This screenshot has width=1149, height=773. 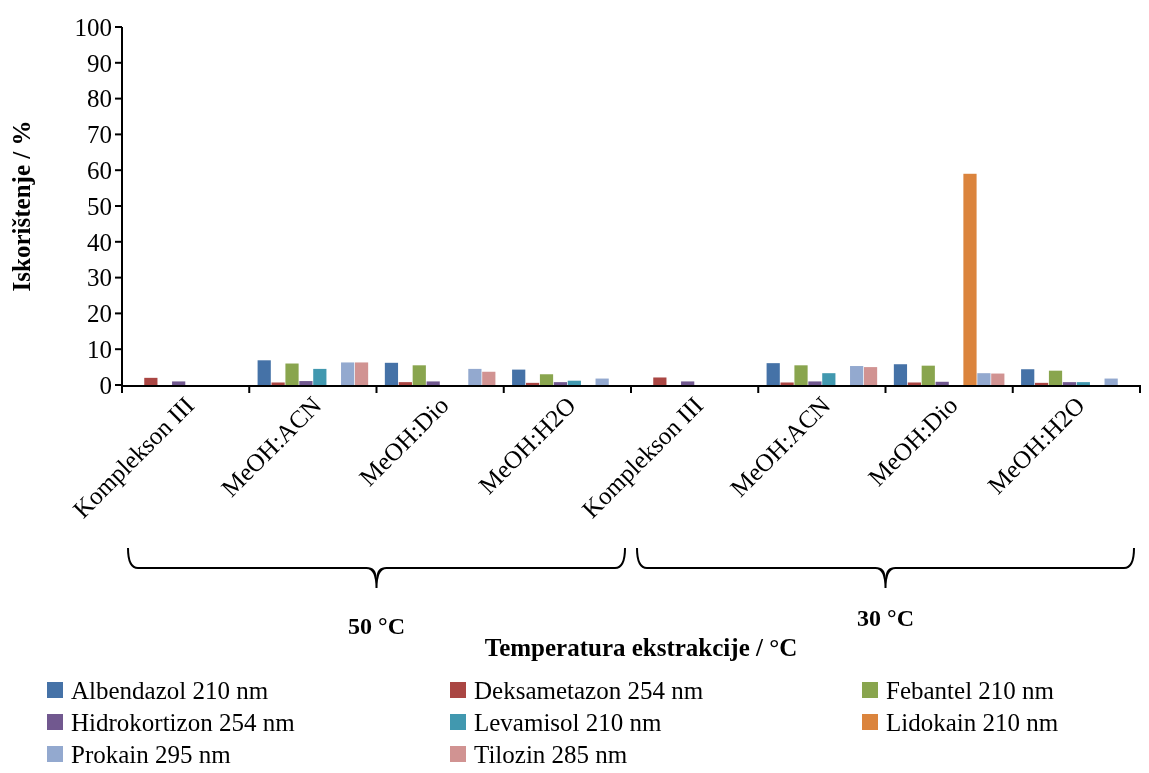 What do you see at coordinates (99, 170) in the screenshot?
I see `y-tick-label: 60` at bounding box center [99, 170].